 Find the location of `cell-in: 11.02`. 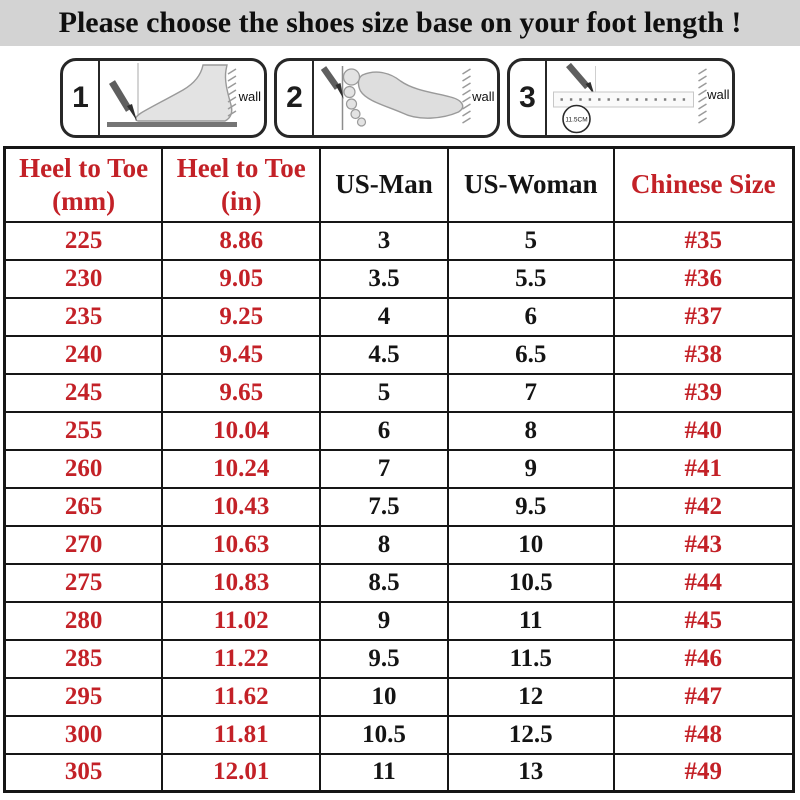

cell-in: 11.02 is located at coordinates (241, 620).